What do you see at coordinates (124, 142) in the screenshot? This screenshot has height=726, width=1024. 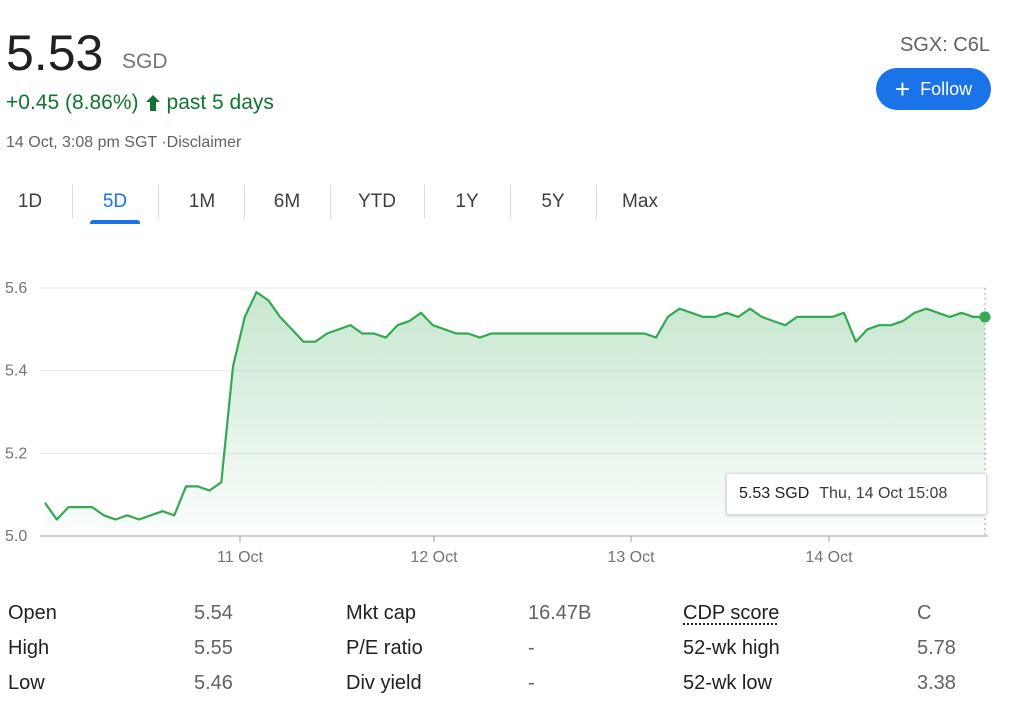 I see `quote-timestamp: 14 Oct, 3:08 pm SGT ·Disclaimer` at bounding box center [124, 142].